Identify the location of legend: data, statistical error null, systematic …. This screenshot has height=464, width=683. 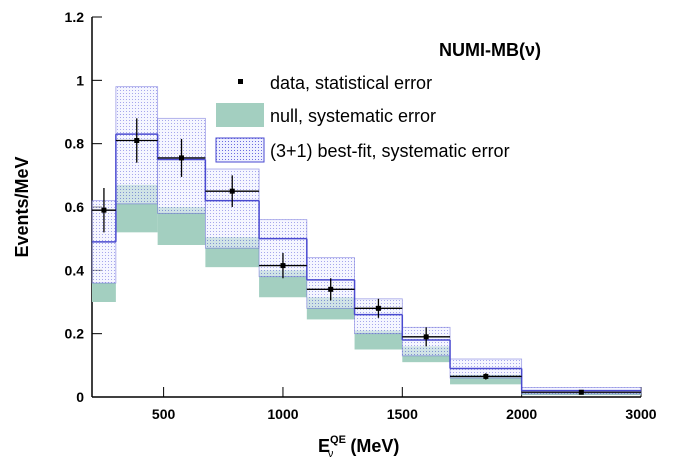
(362, 118).